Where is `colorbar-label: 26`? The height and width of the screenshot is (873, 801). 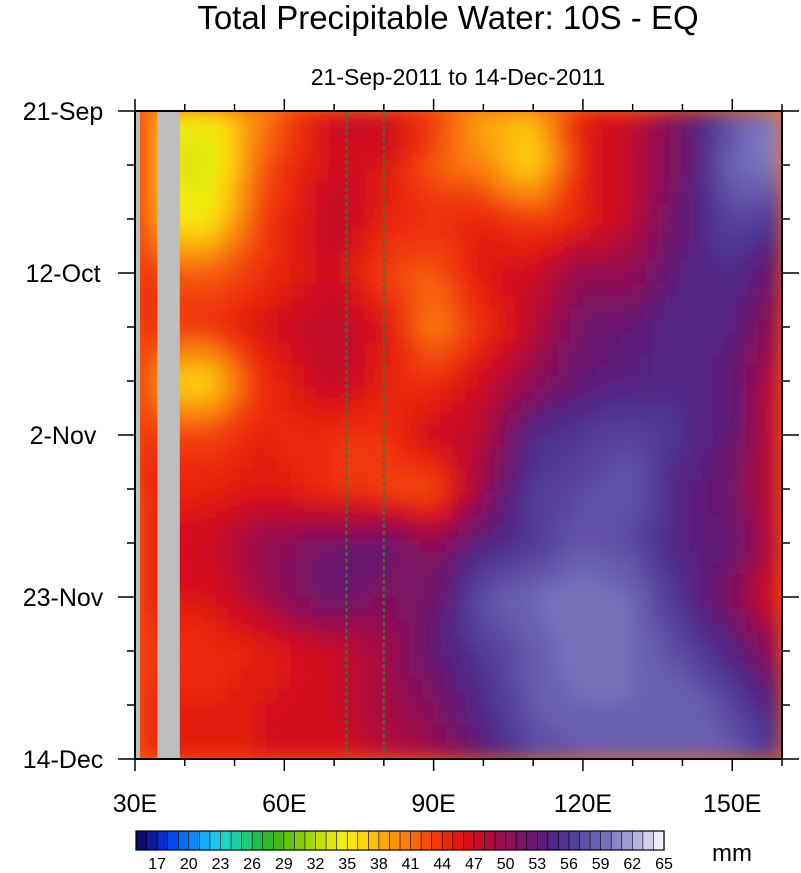 colorbar-label: 26 is located at coordinates (252, 864).